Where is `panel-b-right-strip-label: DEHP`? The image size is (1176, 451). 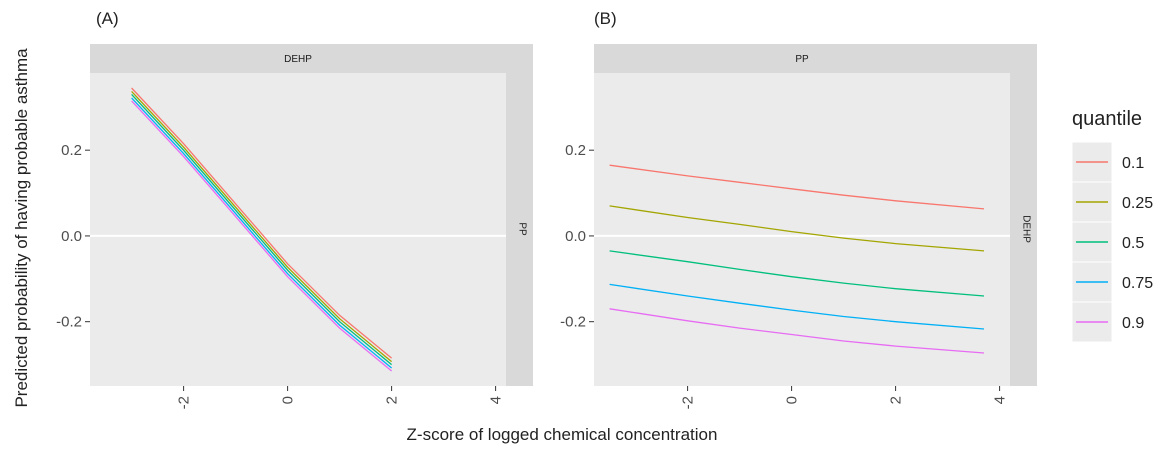 panel-b-right-strip-label: DEHP is located at coordinates (1026, 229).